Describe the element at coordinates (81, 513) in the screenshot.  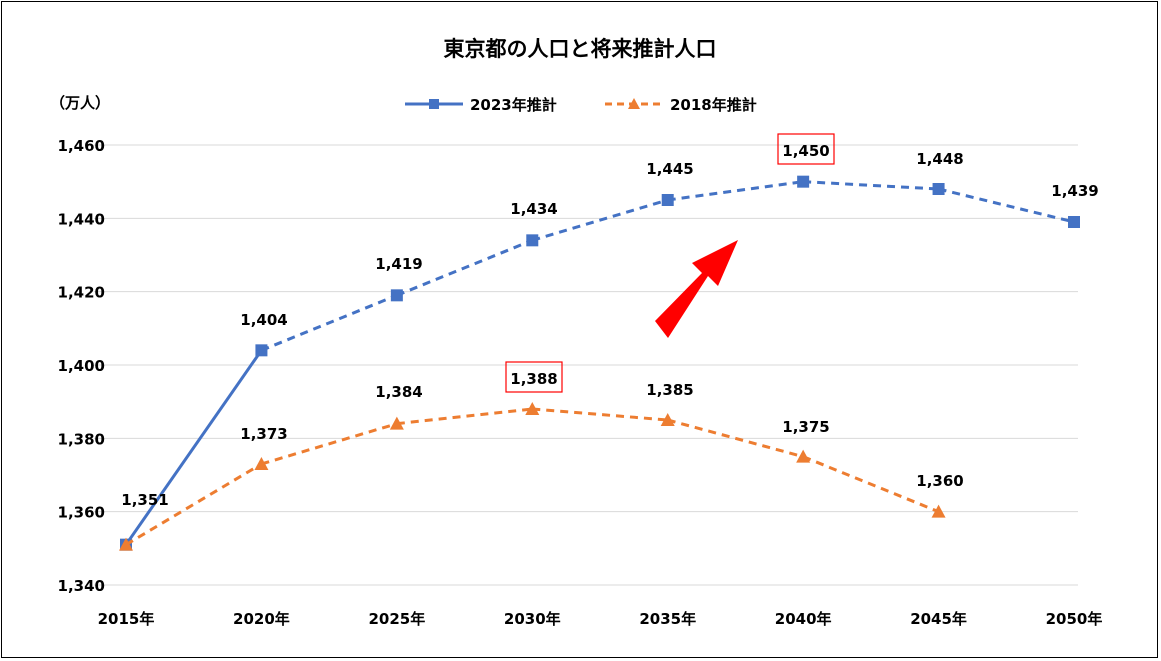
I see `y-tick-label: 1,360` at that location.